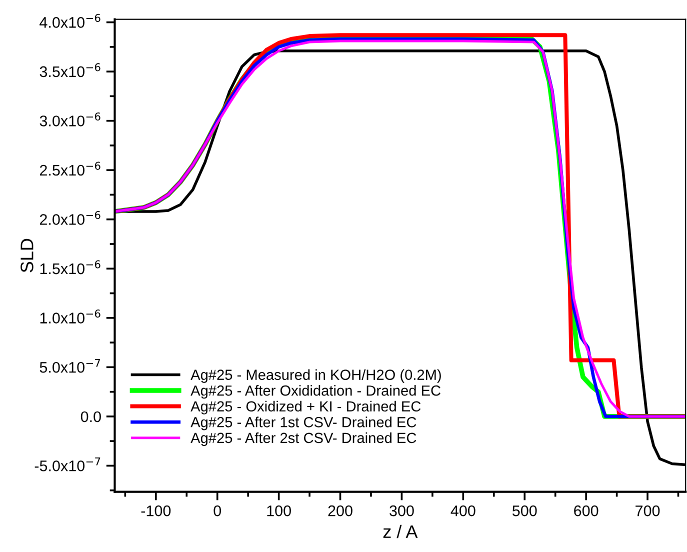 Image resolution: width=687 pixels, height=552 pixels. What do you see at coordinates (70, 169) in the screenshot?
I see `y-tick-label: 2.5x10$^{−6}$` at bounding box center [70, 169].